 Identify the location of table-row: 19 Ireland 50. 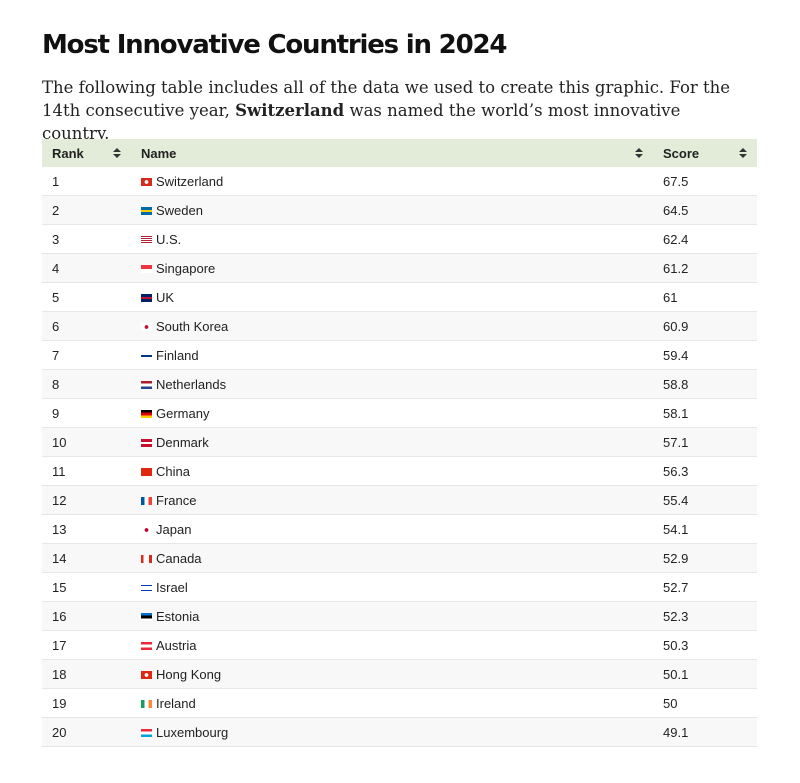
(399, 703).